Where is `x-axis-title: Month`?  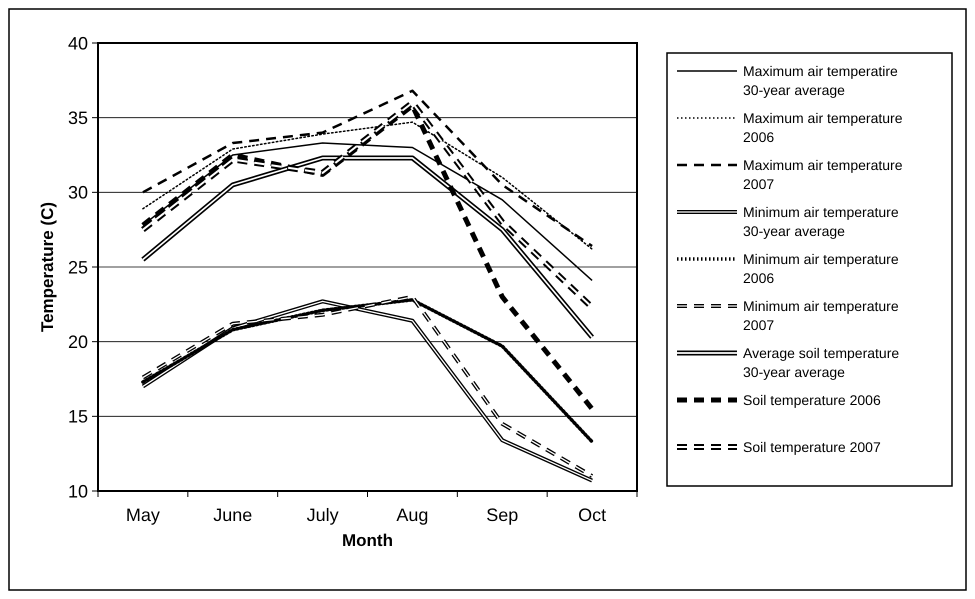 x-axis-title: Month is located at coordinates (367, 540).